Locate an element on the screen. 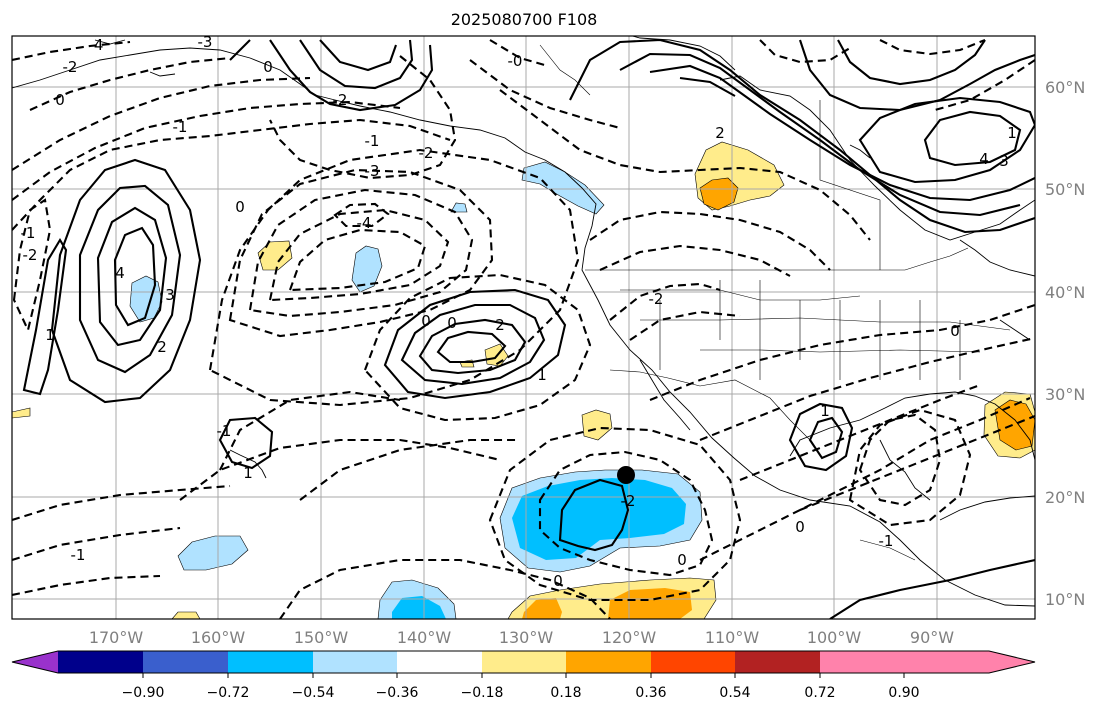  contour-label: -0 is located at coordinates (515, 61).